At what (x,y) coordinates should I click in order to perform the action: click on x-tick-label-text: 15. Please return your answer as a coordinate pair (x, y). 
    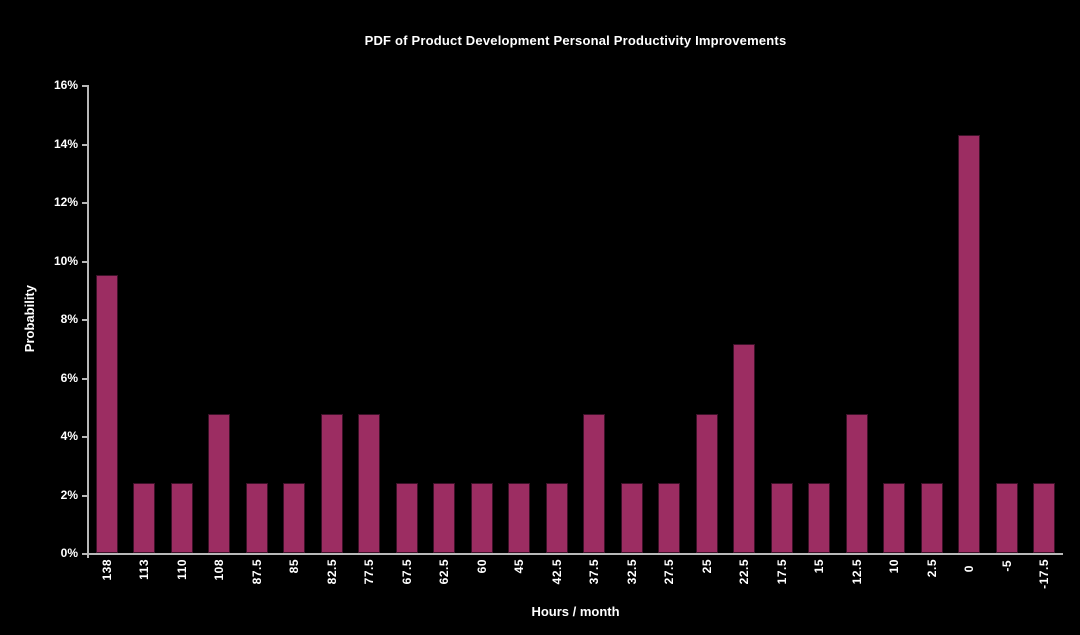
    Looking at the image, I should click on (819, 566).